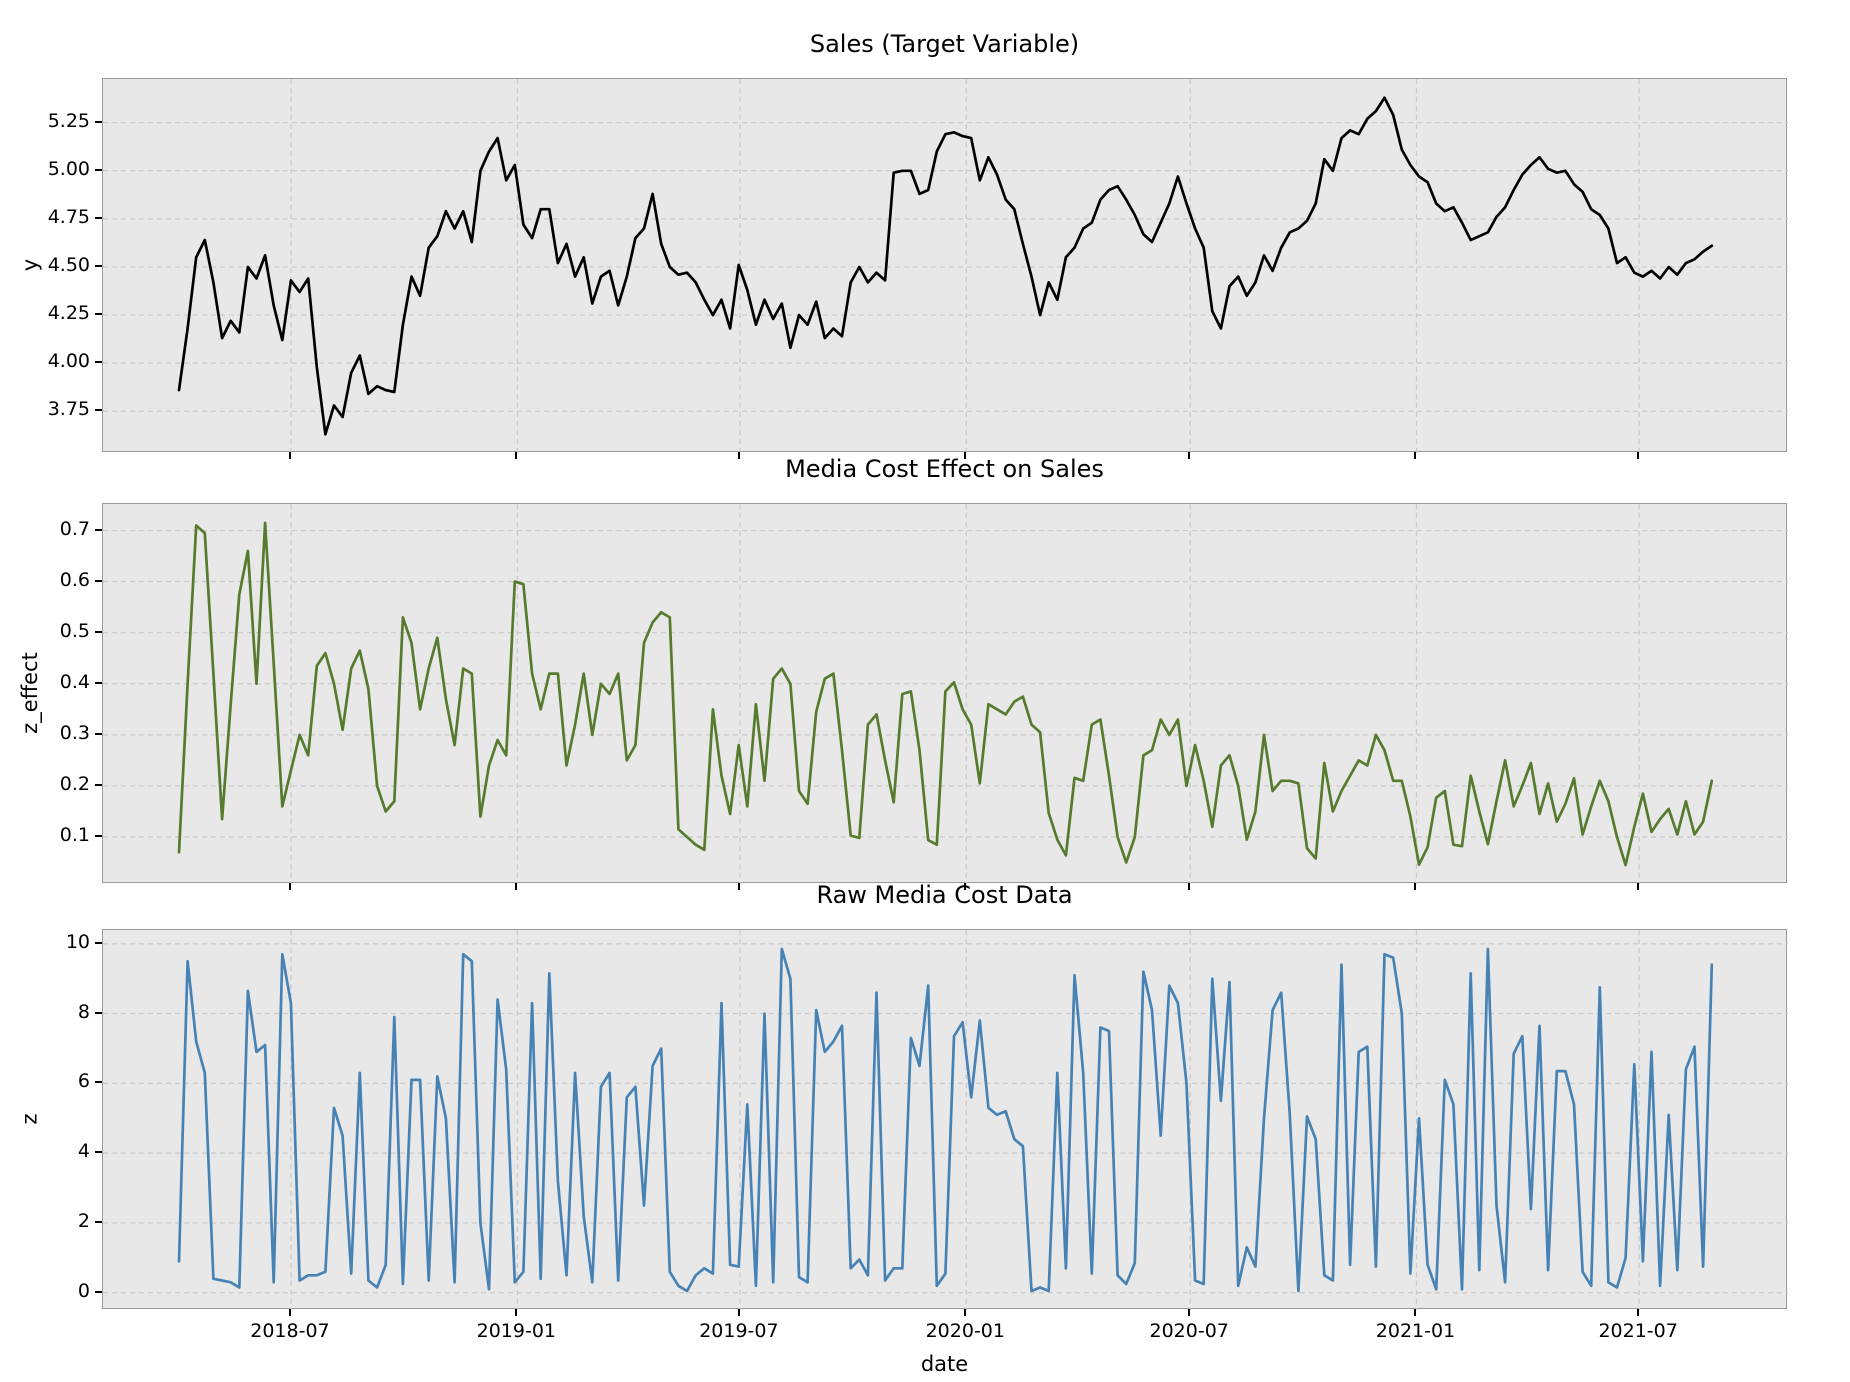  What do you see at coordinates (68, 361) in the screenshot?
I see `y-tick-label: 4.00` at bounding box center [68, 361].